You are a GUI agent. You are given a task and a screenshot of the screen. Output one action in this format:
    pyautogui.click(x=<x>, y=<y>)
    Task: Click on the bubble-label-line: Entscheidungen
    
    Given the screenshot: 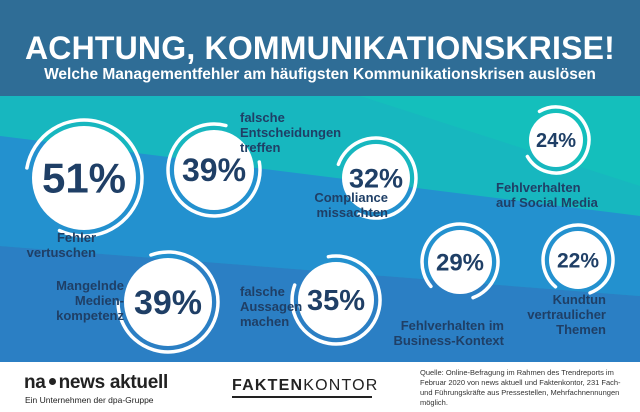 What is the action you would take?
    pyautogui.click(x=290, y=132)
    